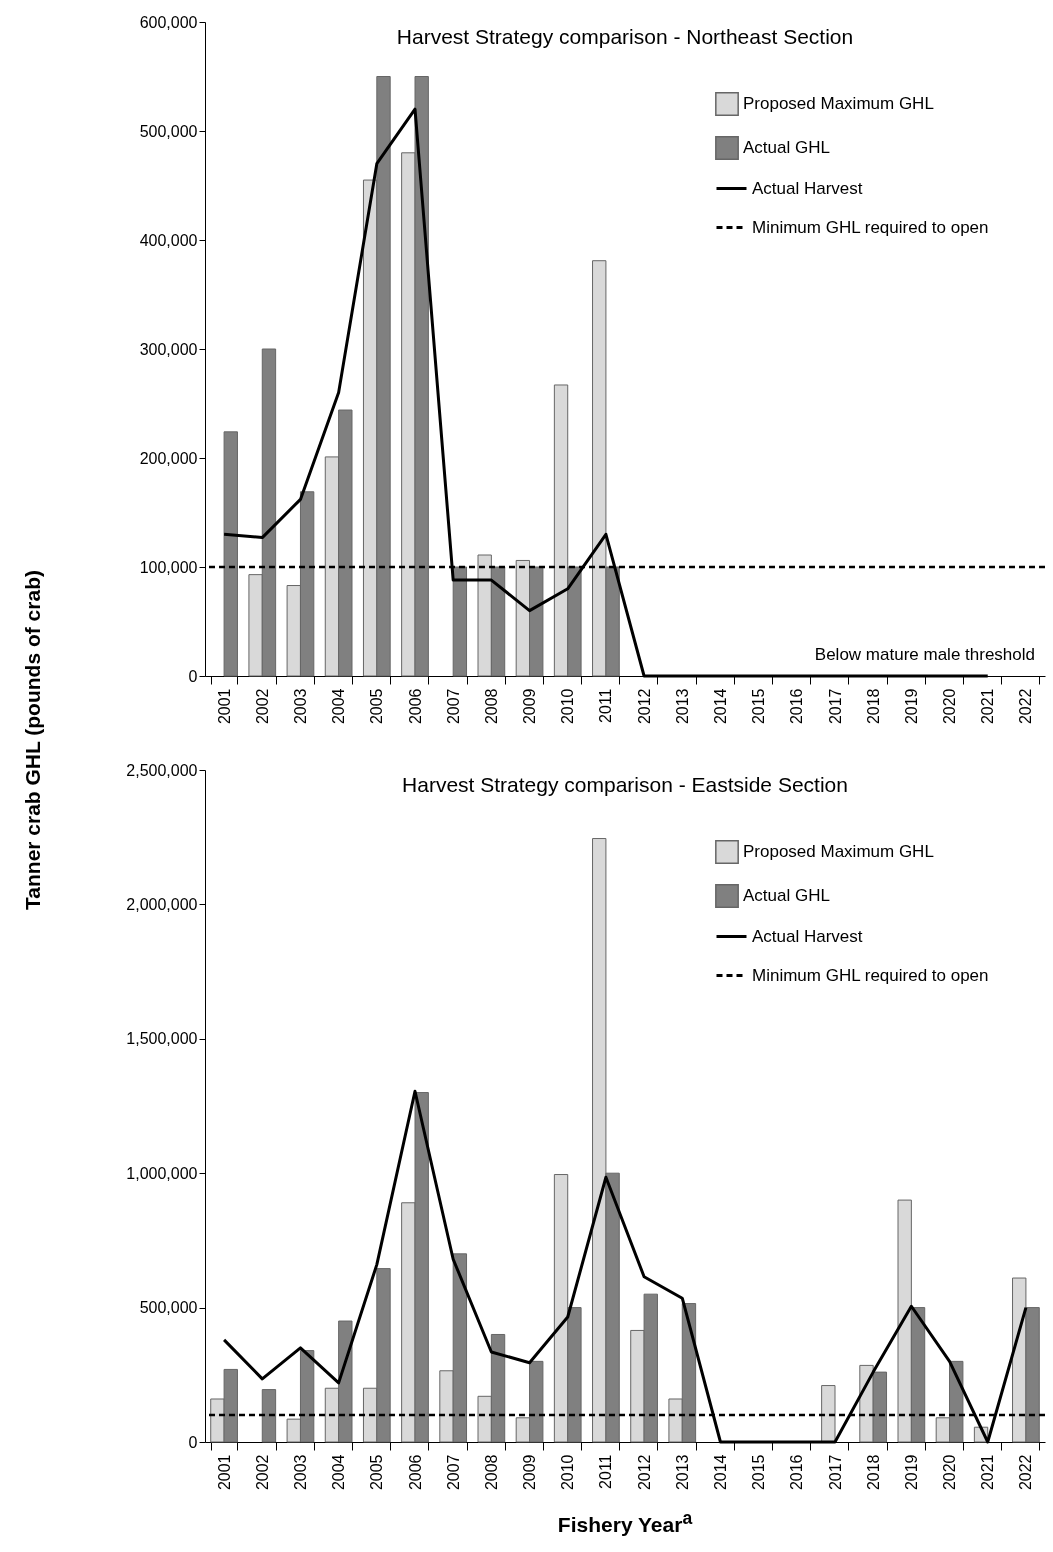  What do you see at coordinates (168, 458) in the screenshot?
I see `y-tick-label: 200,000` at bounding box center [168, 458].